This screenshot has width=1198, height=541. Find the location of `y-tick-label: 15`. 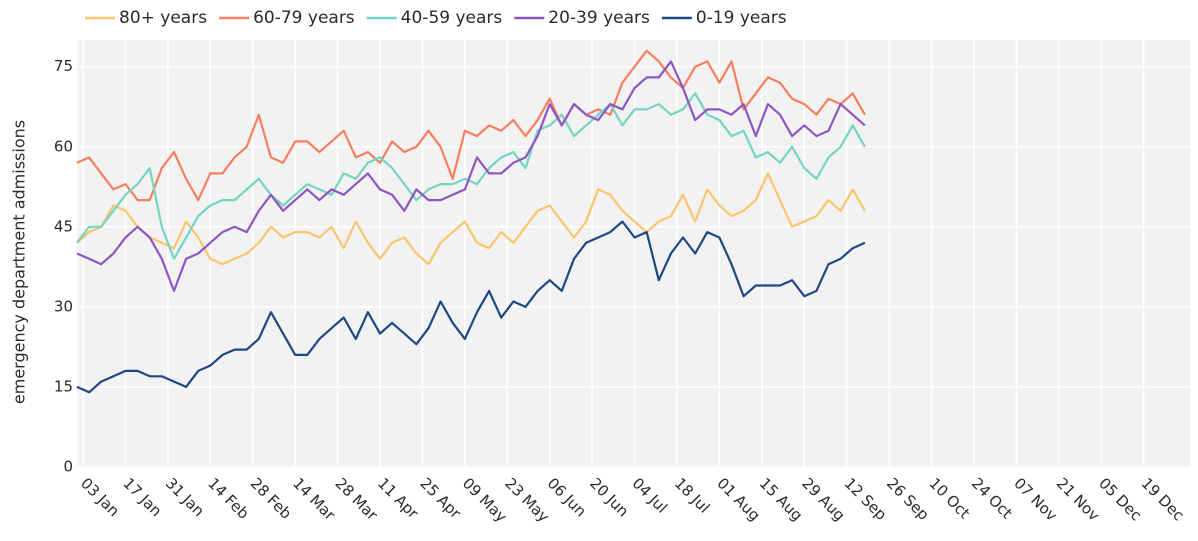

y-tick-label: 15 is located at coordinates (63, 386).